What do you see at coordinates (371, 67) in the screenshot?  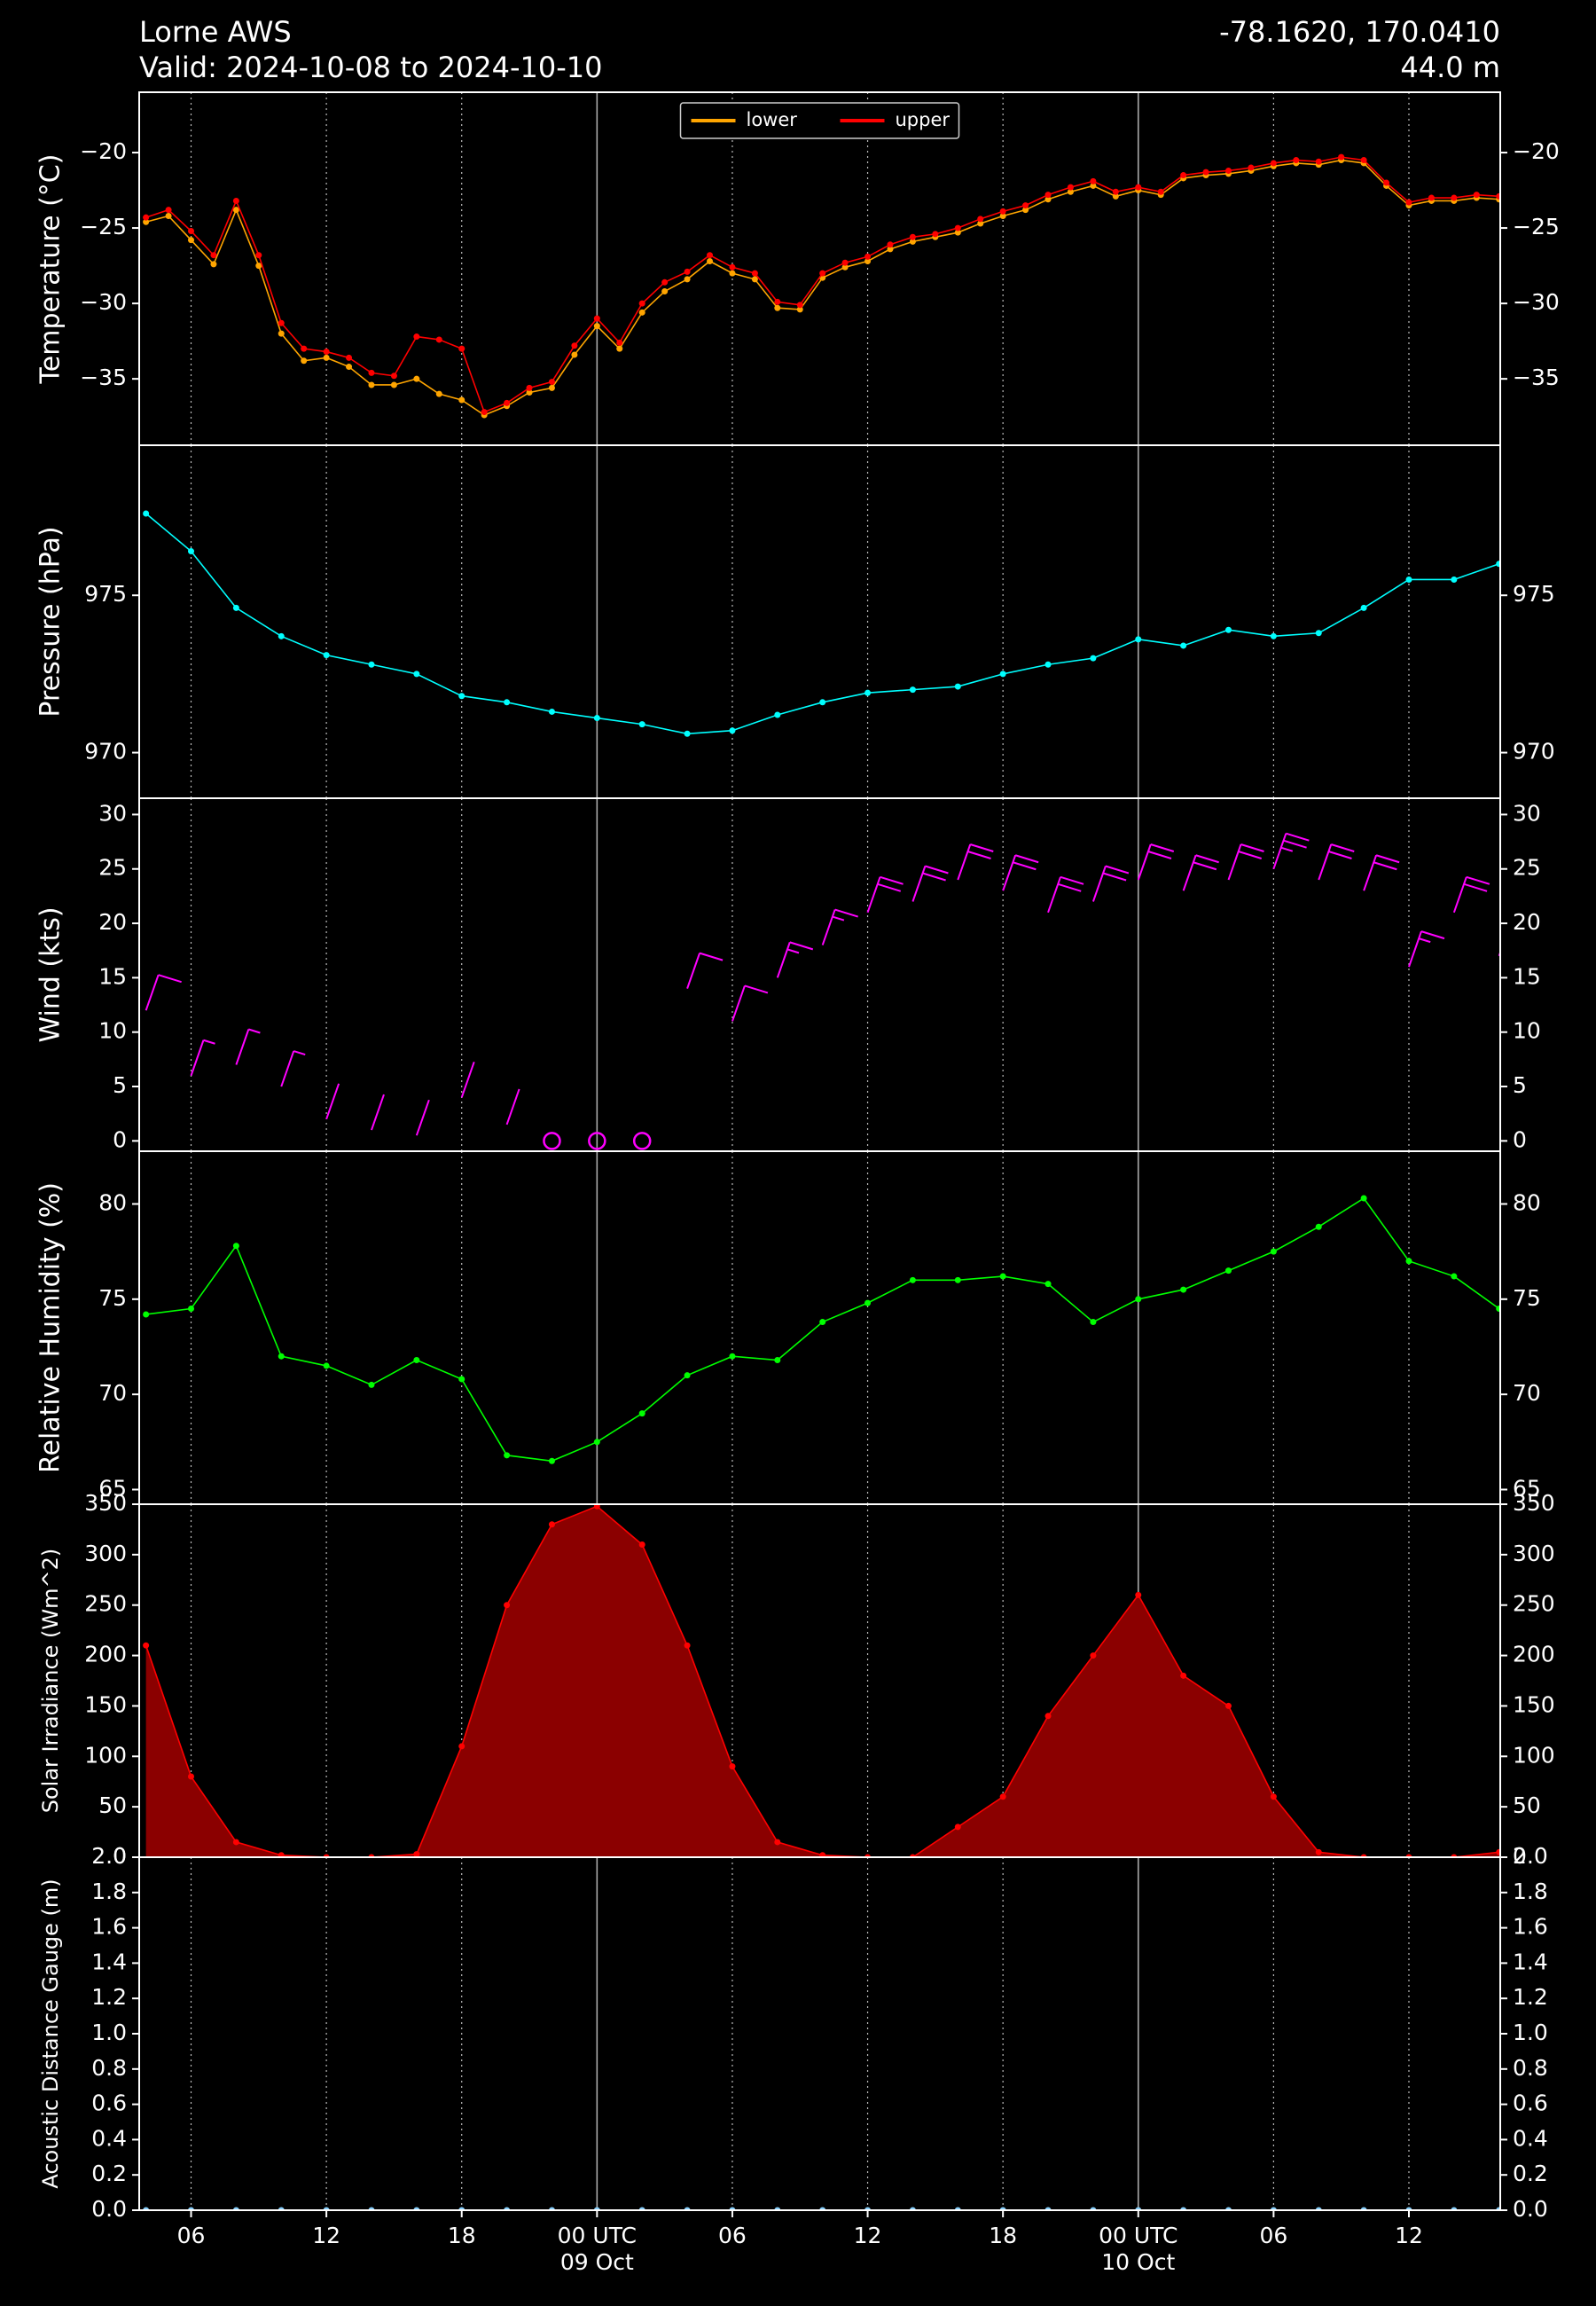 I see `subtitle: Valid: 2024-10-08 to 2024-10-10` at bounding box center [371, 67].